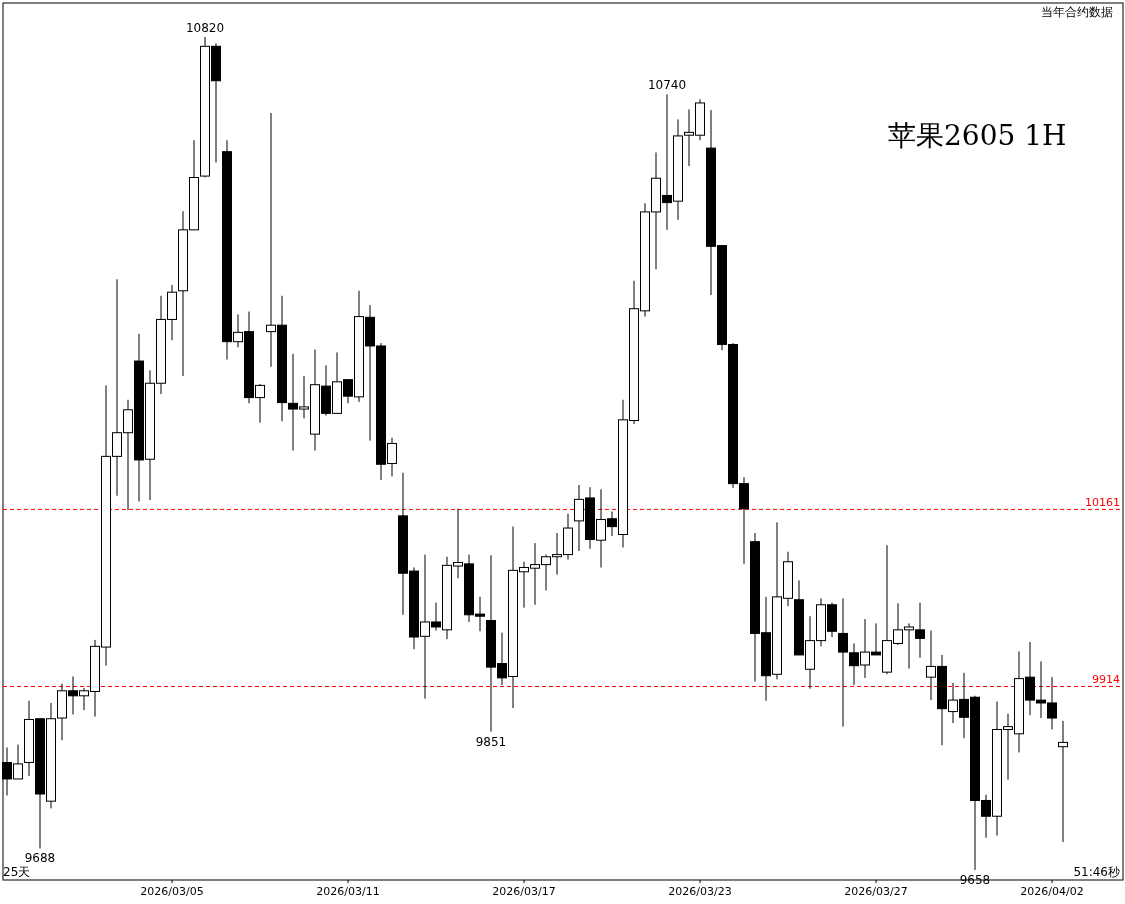  Describe the element at coordinates (491, 741) in the screenshot. I see `annotation: 9851` at that location.